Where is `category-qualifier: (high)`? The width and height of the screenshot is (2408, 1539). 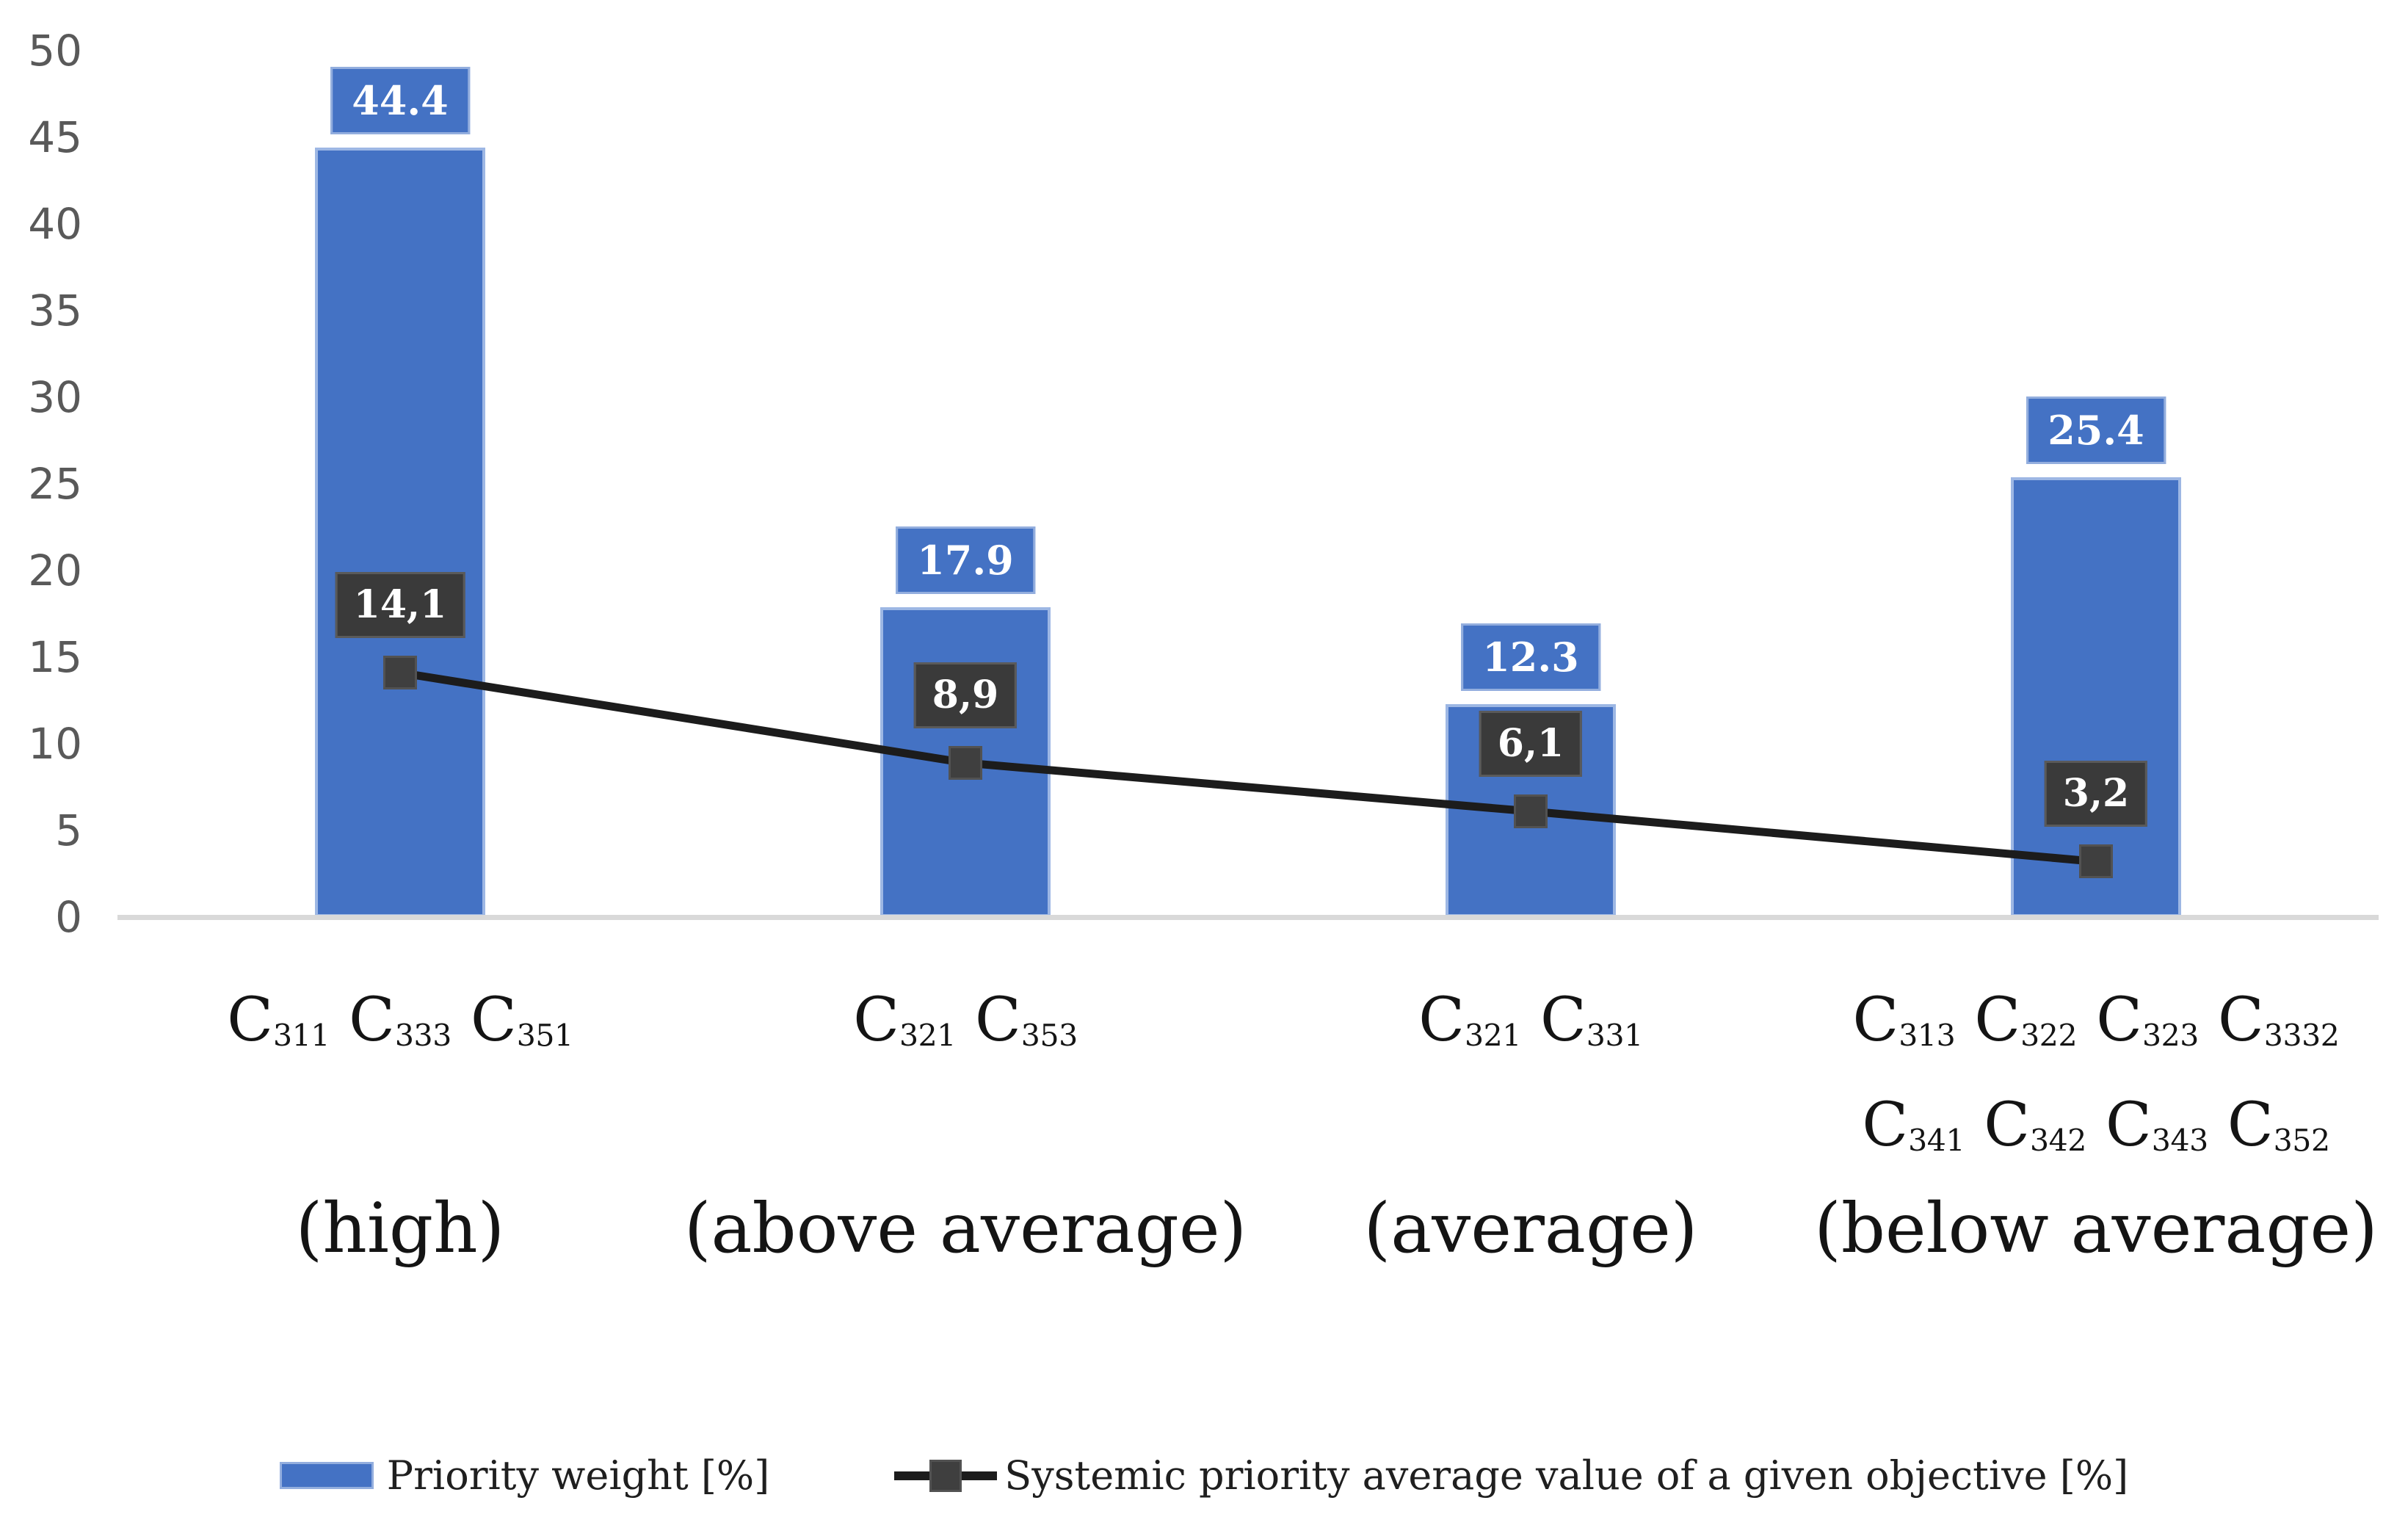 category-qualifier: (high) is located at coordinates (400, 1229).